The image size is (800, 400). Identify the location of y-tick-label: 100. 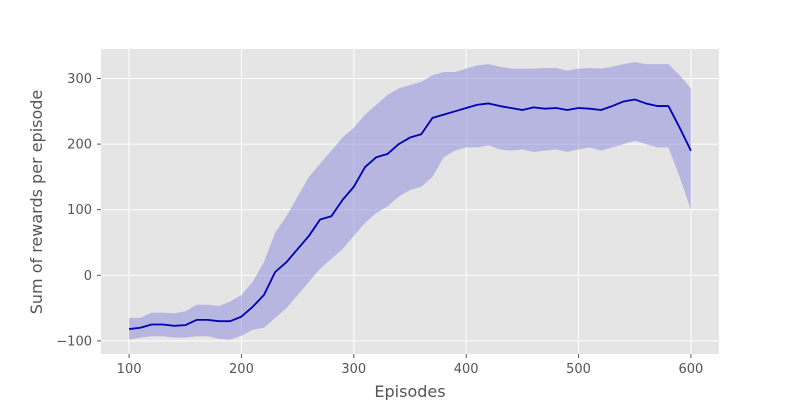
(79, 210).